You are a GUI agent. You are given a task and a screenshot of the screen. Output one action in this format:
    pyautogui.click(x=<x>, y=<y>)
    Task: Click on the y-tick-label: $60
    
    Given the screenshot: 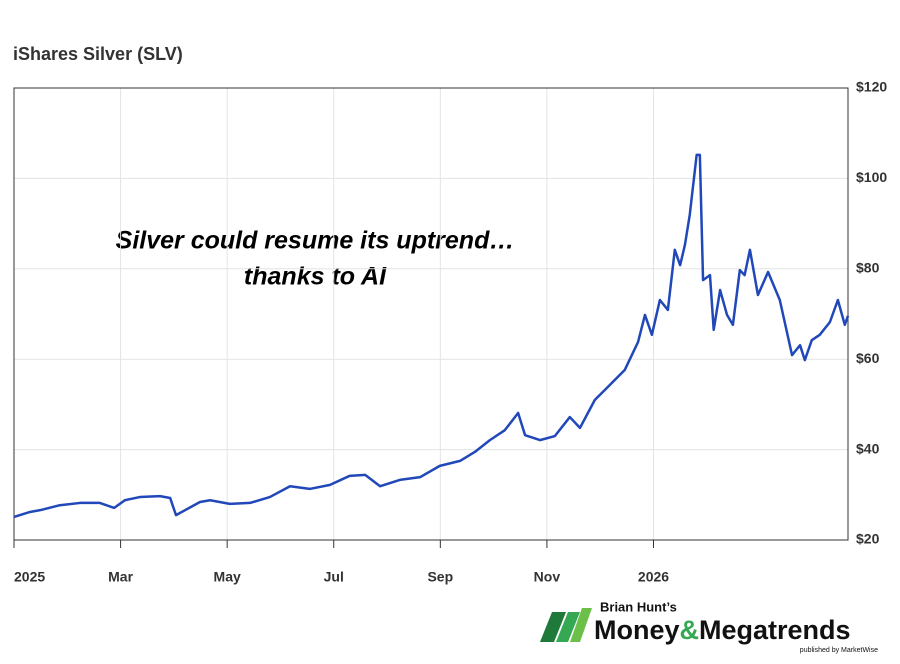 What is the action you would take?
    pyautogui.click(x=868, y=358)
    